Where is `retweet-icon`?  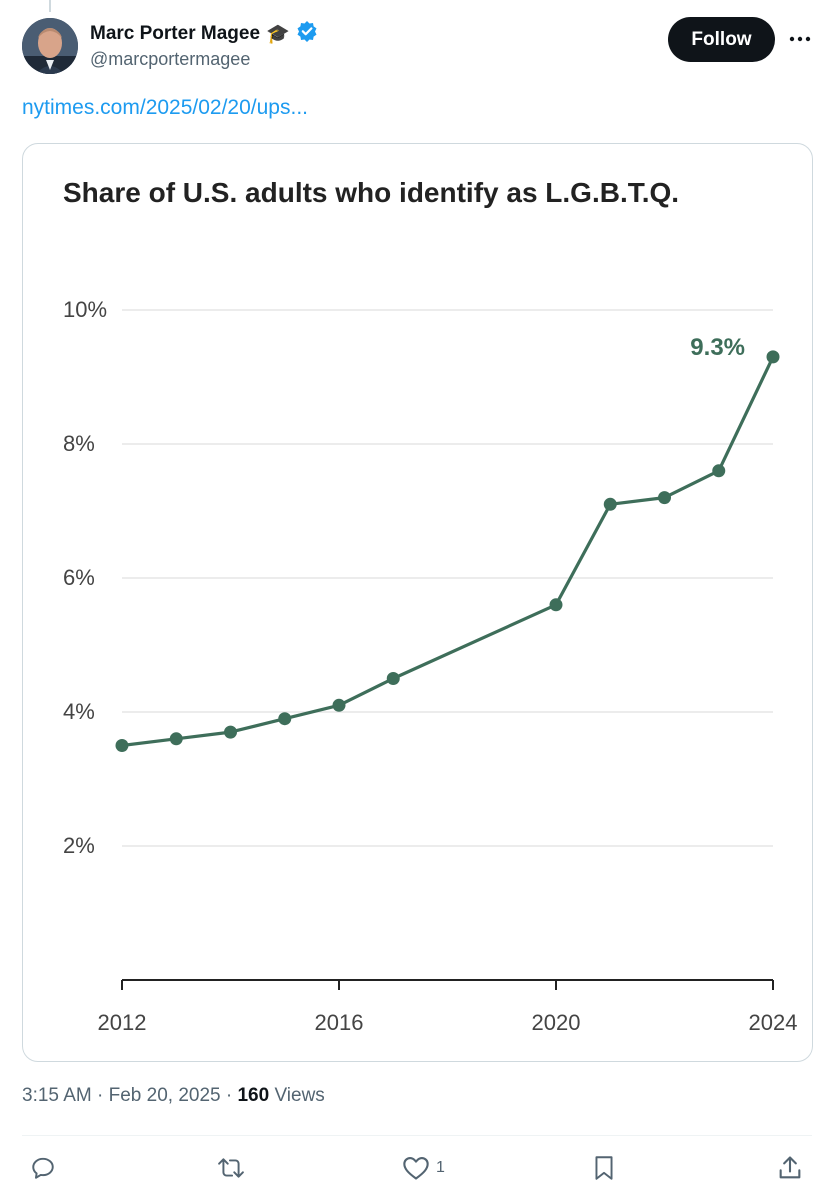
retweet-icon is located at coordinates (231, 1168).